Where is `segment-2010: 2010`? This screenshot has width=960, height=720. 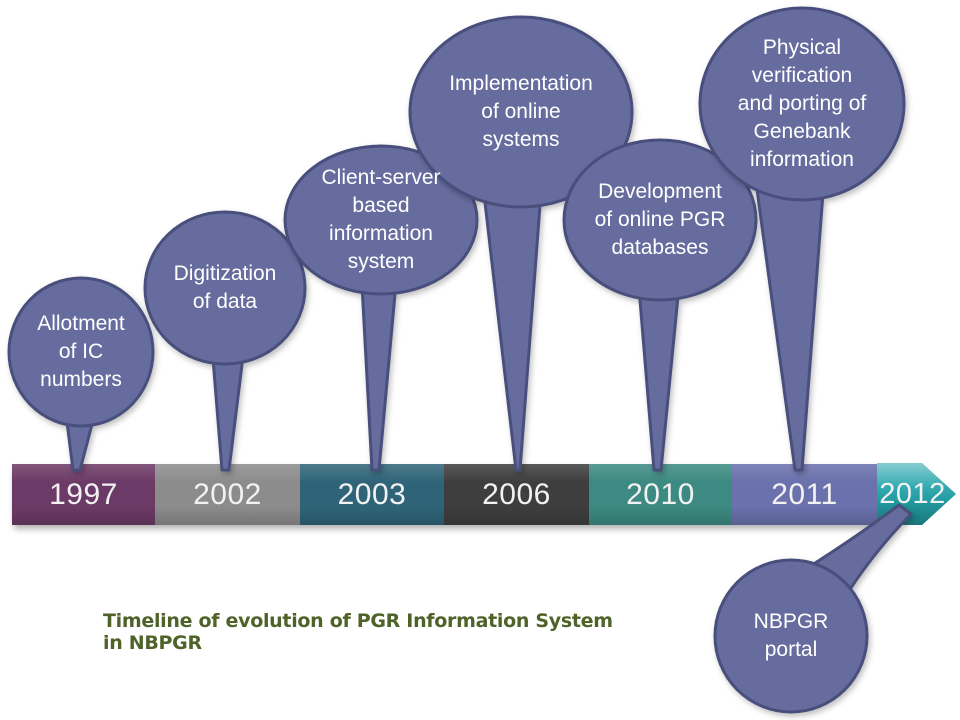 segment-2010: 2010 is located at coordinates (660, 494).